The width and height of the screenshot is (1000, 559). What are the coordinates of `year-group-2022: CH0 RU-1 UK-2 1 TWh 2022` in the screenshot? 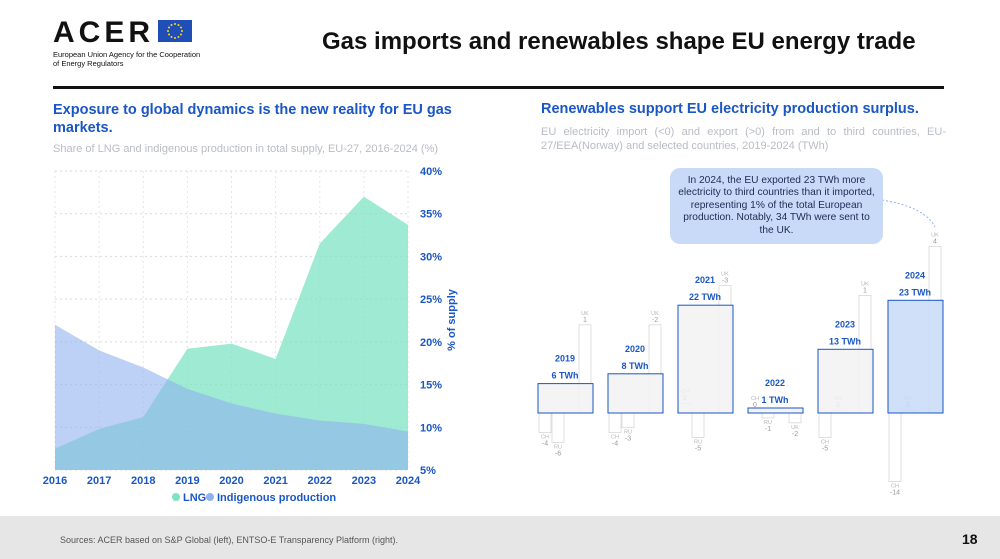 It's located at (775, 408).